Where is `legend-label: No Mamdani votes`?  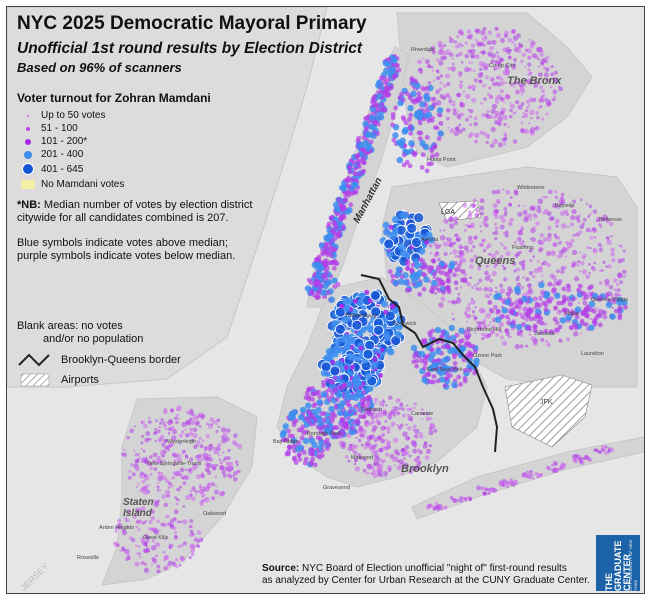
legend-label: No Mamdani votes is located at coordinates (83, 184).